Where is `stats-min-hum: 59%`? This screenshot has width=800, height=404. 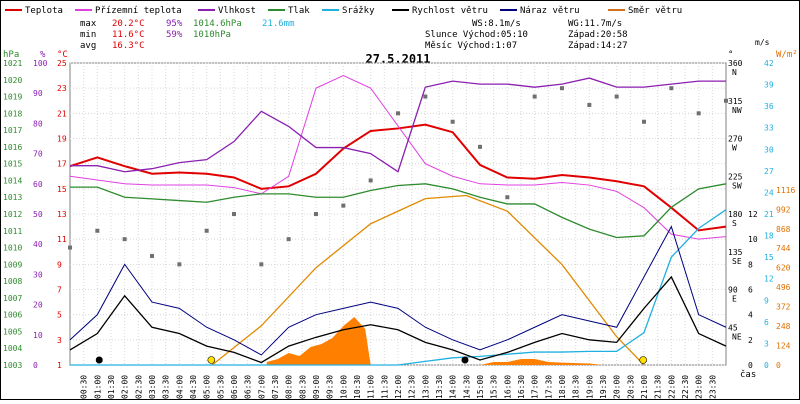
stats-min-hum: 59% is located at coordinates (174, 35).